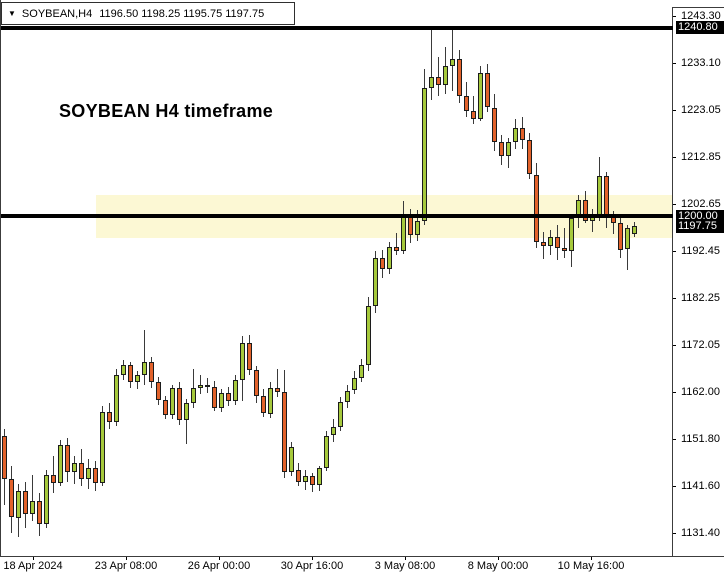  What do you see at coordinates (166, 111) in the screenshot?
I see `chart-annotation-text: SOYBEAN H4 timeframe` at bounding box center [166, 111].